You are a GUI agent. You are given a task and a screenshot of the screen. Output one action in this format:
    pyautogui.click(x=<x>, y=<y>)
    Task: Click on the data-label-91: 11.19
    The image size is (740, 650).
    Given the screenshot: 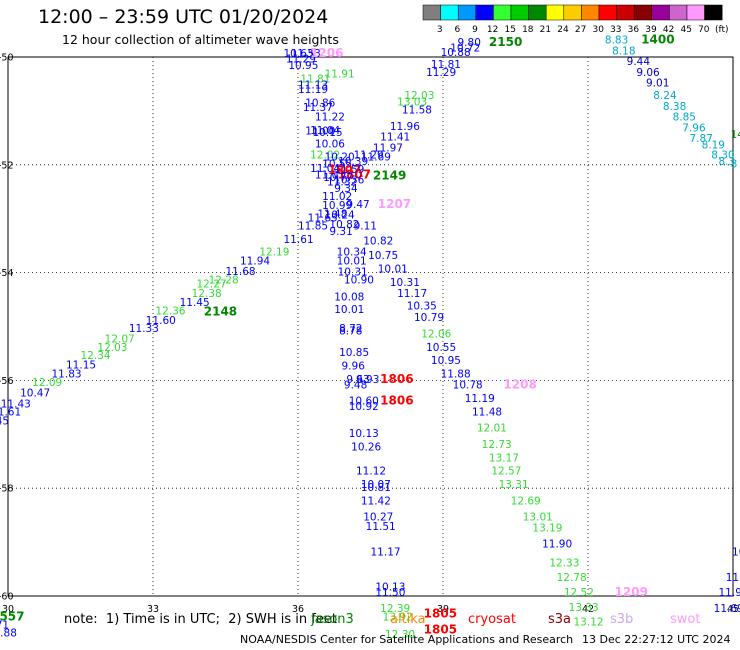 What is the action you would take?
    pyautogui.click(x=480, y=399)
    